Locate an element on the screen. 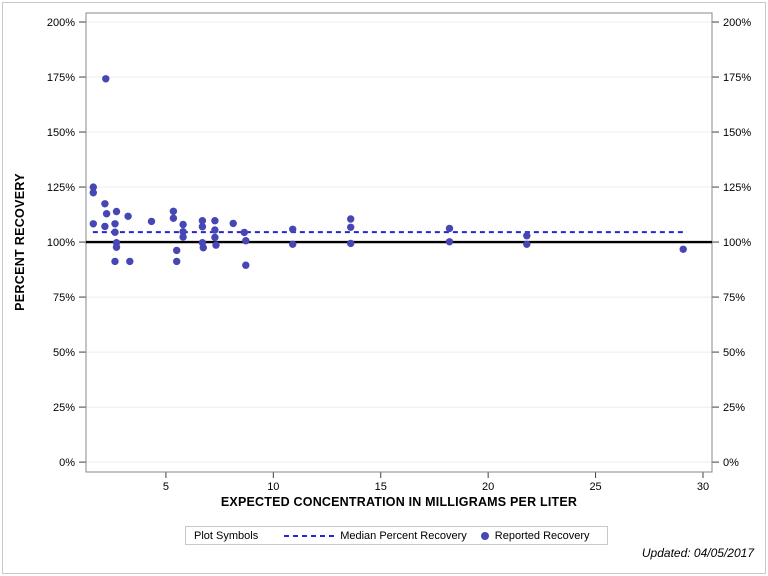 This screenshot has height=576, width=768. updated-note: Updated: 04/05/2017 is located at coordinates (697, 553).